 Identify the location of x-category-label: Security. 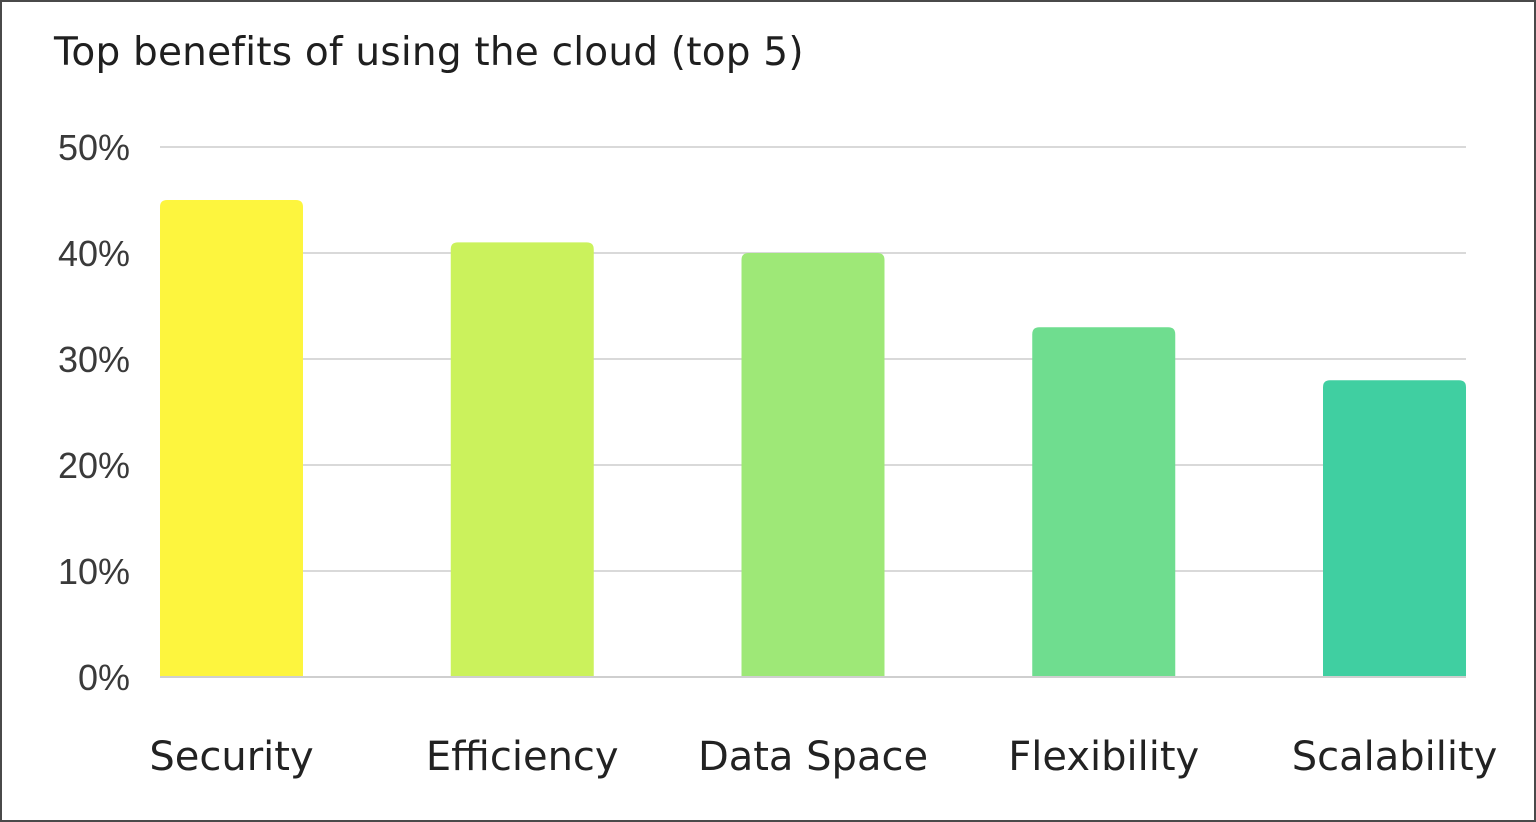
(231, 757).